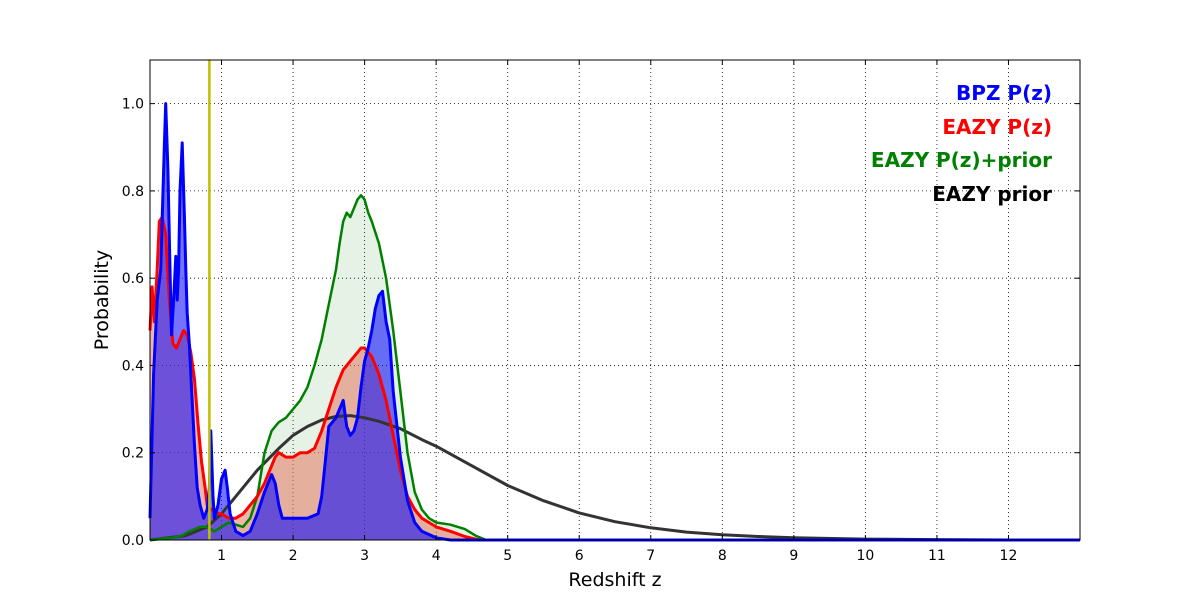 The image size is (1200, 600). What do you see at coordinates (293, 556) in the screenshot?
I see `x-tick-label: 2` at bounding box center [293, 556].